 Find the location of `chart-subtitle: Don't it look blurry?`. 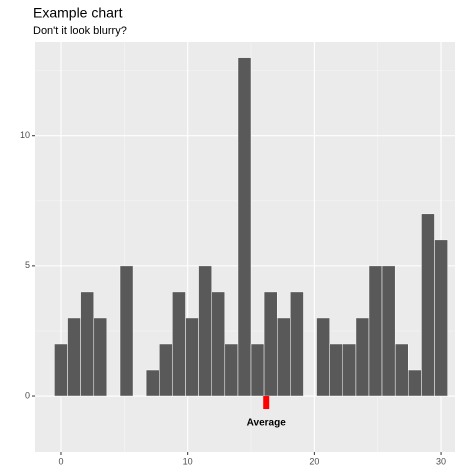

chart-subtitle: Don't it look blurry? is located at coordinates (80, 31).